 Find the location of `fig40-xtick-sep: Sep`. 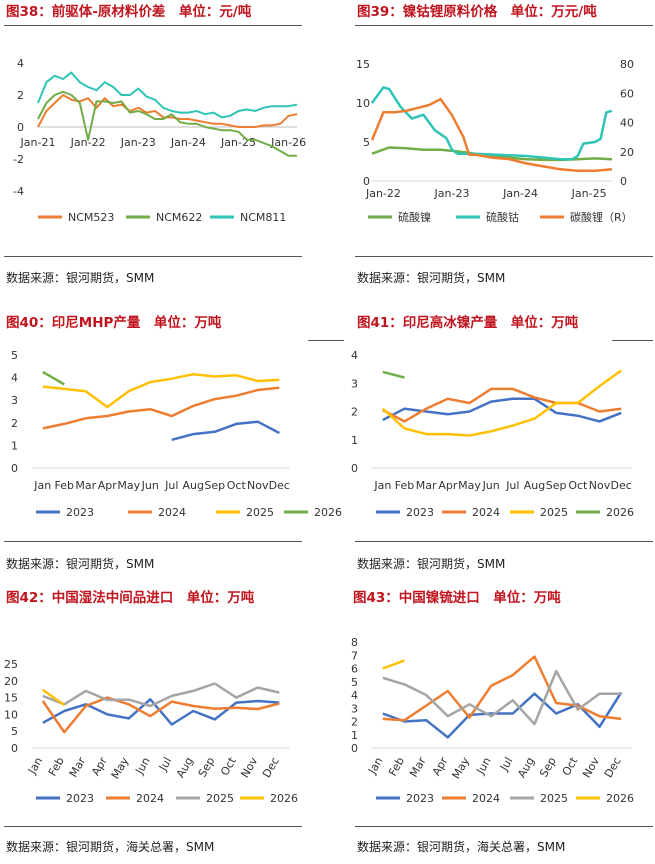

fig40-xtick-sep: Sep is located at coordinates (214, 485).